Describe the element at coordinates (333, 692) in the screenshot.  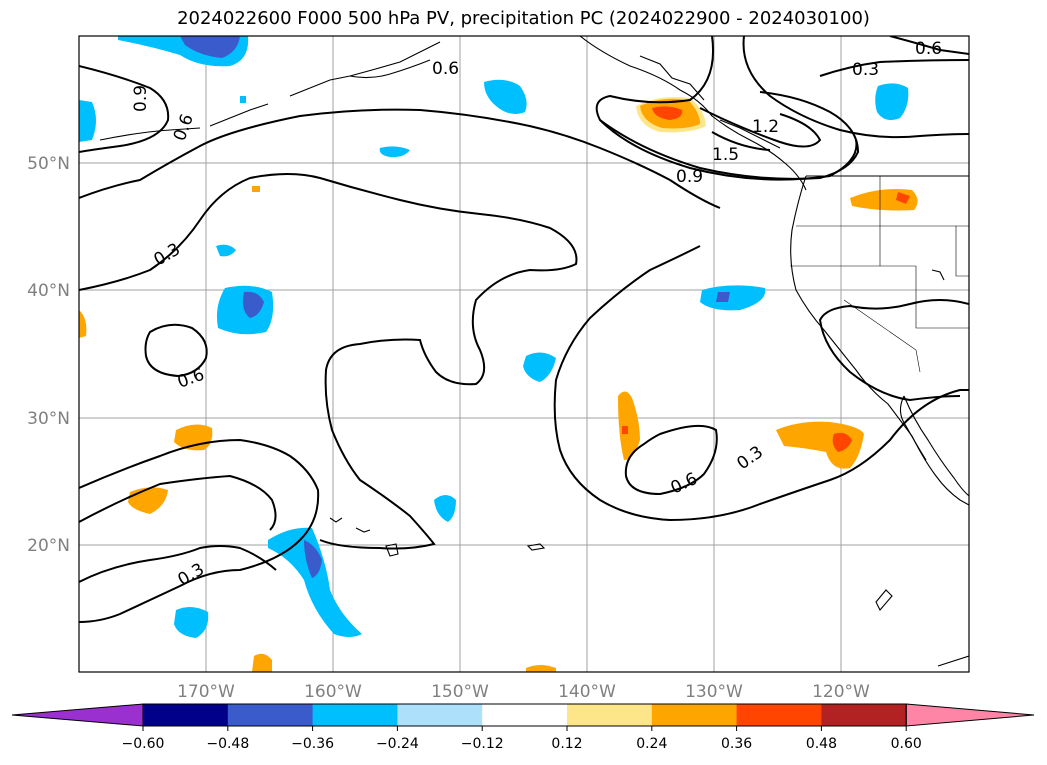
I see `lon-label: 160°W` at that location.